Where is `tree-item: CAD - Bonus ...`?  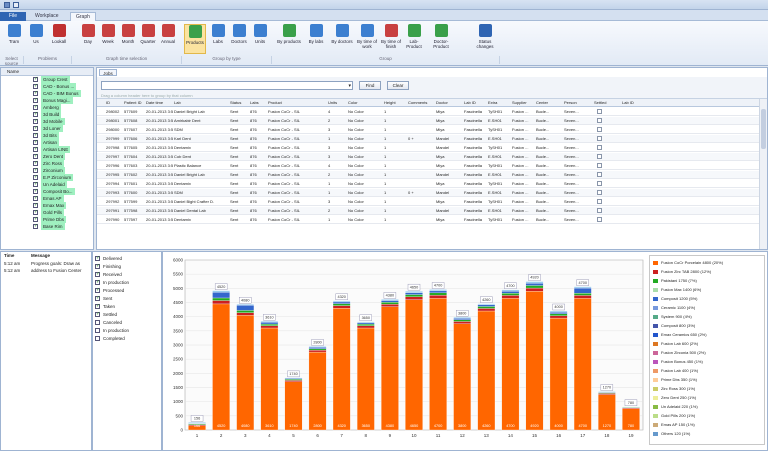 tree-item: CAD - Bonus ... is located at coordinates (47, 86).